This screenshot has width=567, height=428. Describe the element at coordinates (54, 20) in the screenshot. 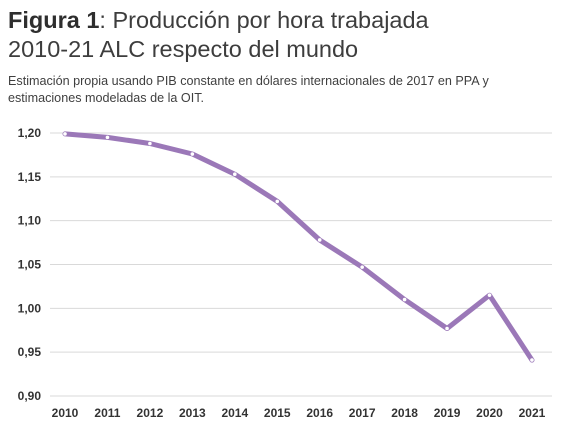

I see `chart-title-figure-number: Figura 1` at that location.